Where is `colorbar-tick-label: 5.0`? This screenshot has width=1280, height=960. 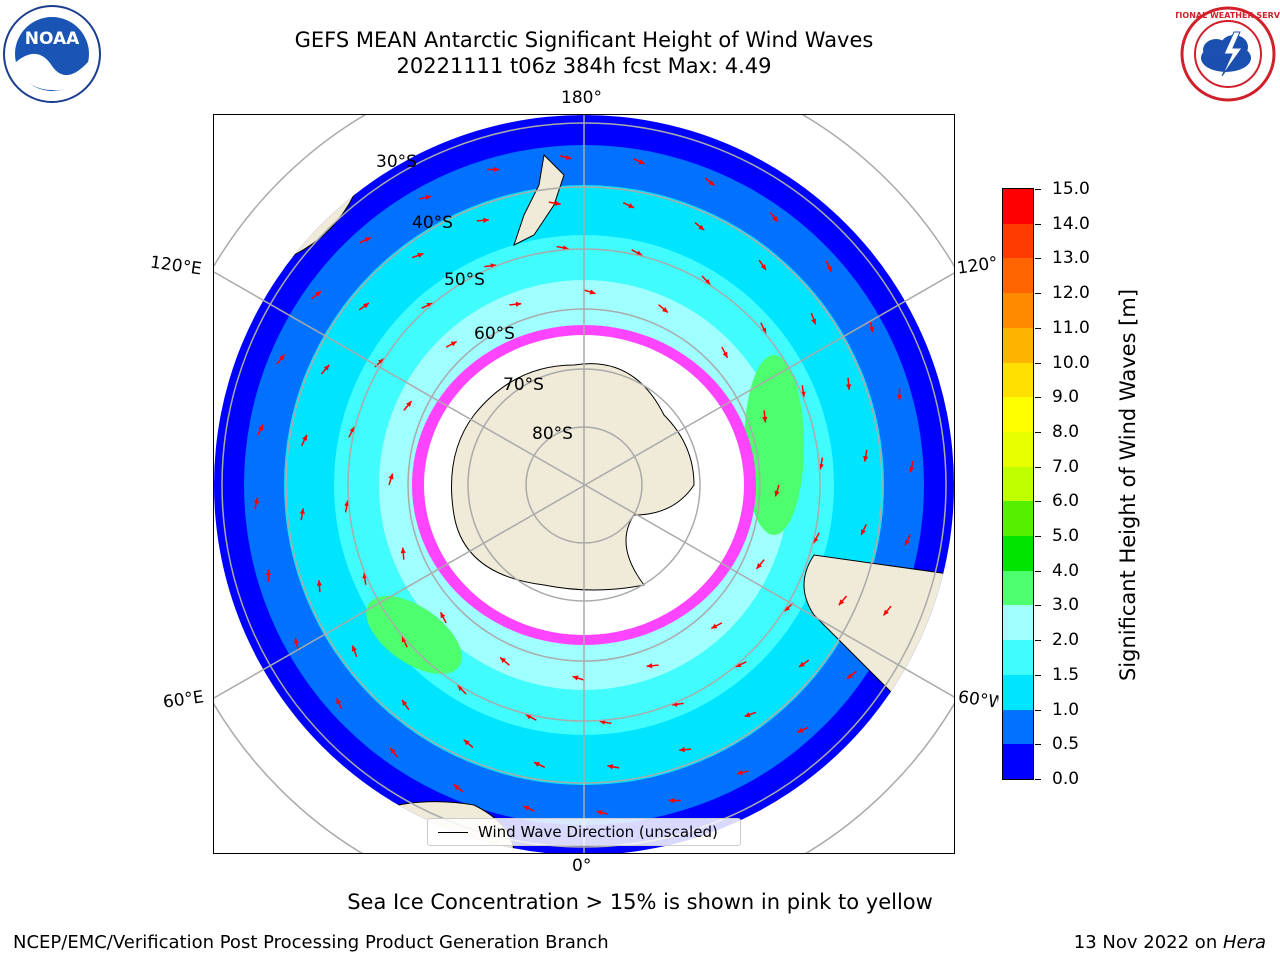
colorbar-tick-label: 5.0 is located at coordinates (1066, 536).